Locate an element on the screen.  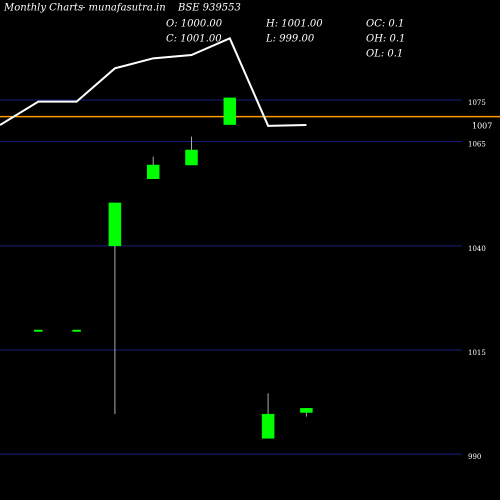
ol-info: OL: 0.1 is located at coordinates (384, 54).